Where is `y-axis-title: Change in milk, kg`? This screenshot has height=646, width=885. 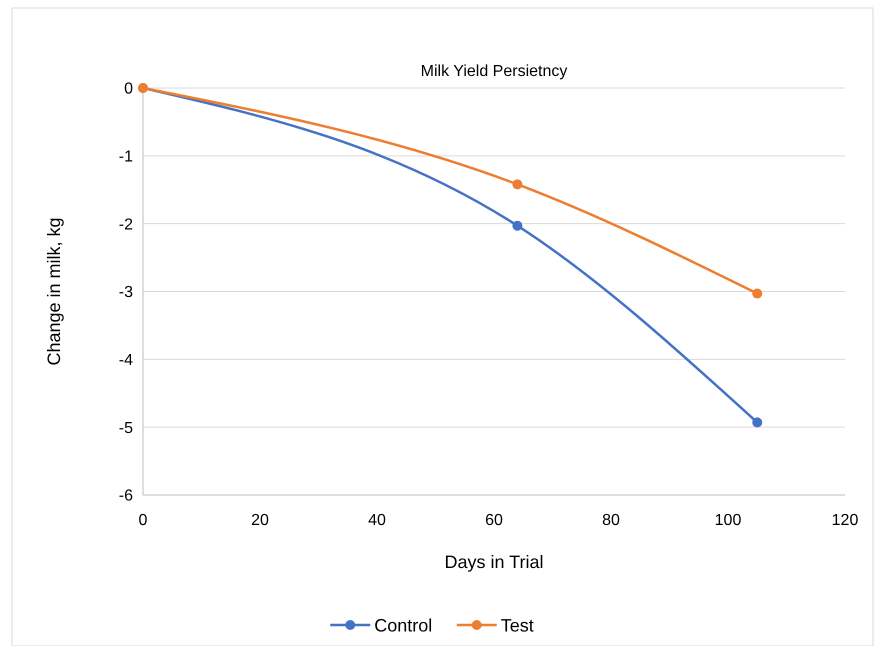 y-axis-title: Change in milk, kg is located at coordinates (54, 291).